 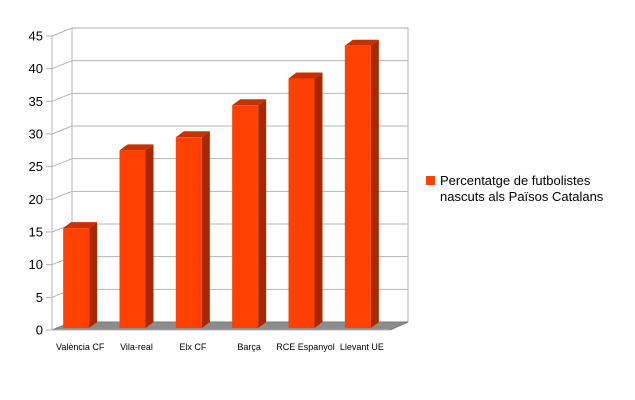 What do you see at coordinates (39, 297) in the screenshot?
I see `y-tick-label: 5` at bounding box center [39, 297].